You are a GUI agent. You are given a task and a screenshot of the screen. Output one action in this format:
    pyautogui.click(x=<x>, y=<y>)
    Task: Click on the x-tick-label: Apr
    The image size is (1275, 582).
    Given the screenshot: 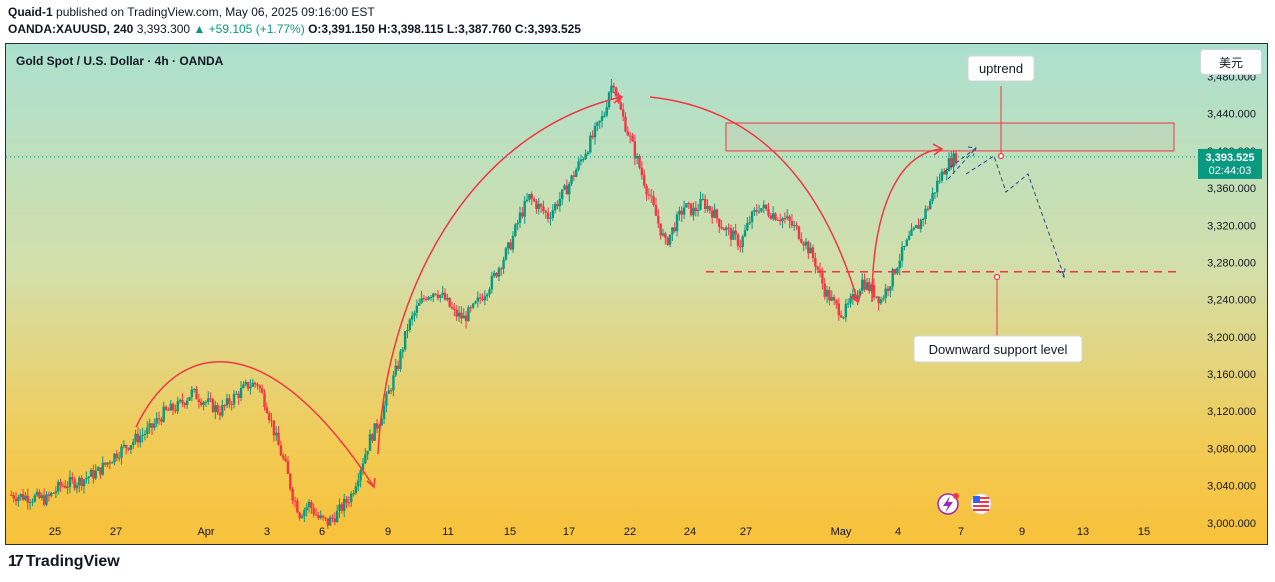 What is the action you would take?
    pyautogui.click(x=205, y=532)
    